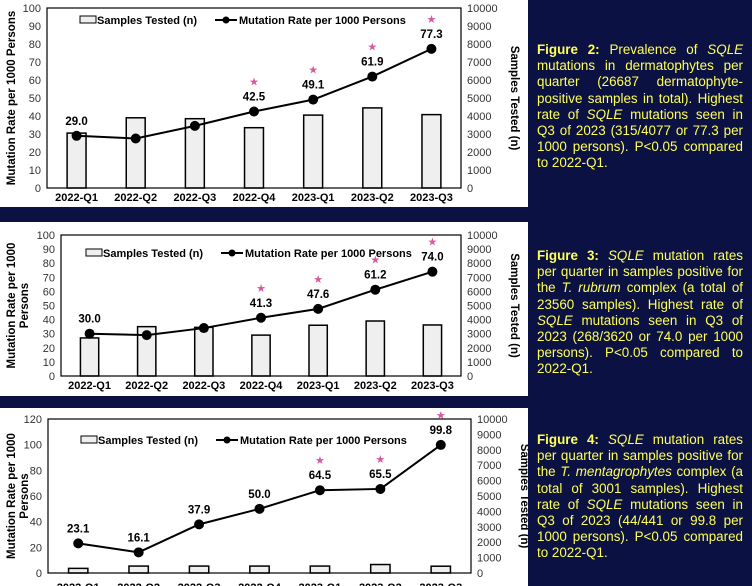 This screenshot has width=752, height=586. Describe the element at coordinates (603, 439) in the screenshot. I see `caption-text` at that location.